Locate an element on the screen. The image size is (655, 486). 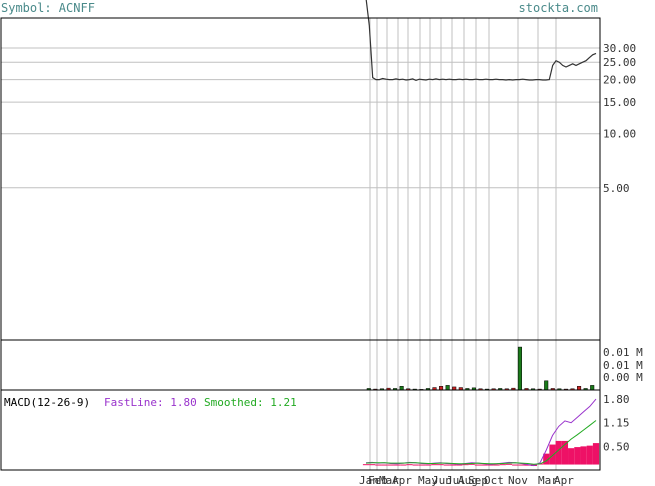
month-tick-label: Sep is located at coordinates (478, 480).